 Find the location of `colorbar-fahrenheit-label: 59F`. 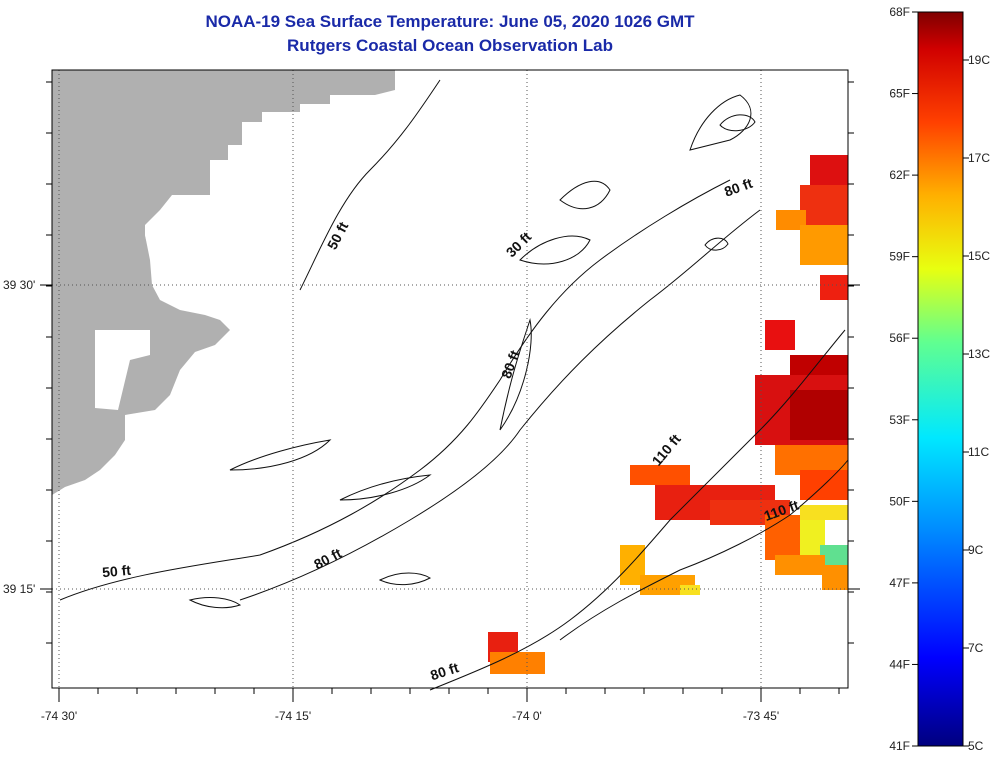

colorbar-fahrenheit-label: 59F is located at coordinates (899, 257).